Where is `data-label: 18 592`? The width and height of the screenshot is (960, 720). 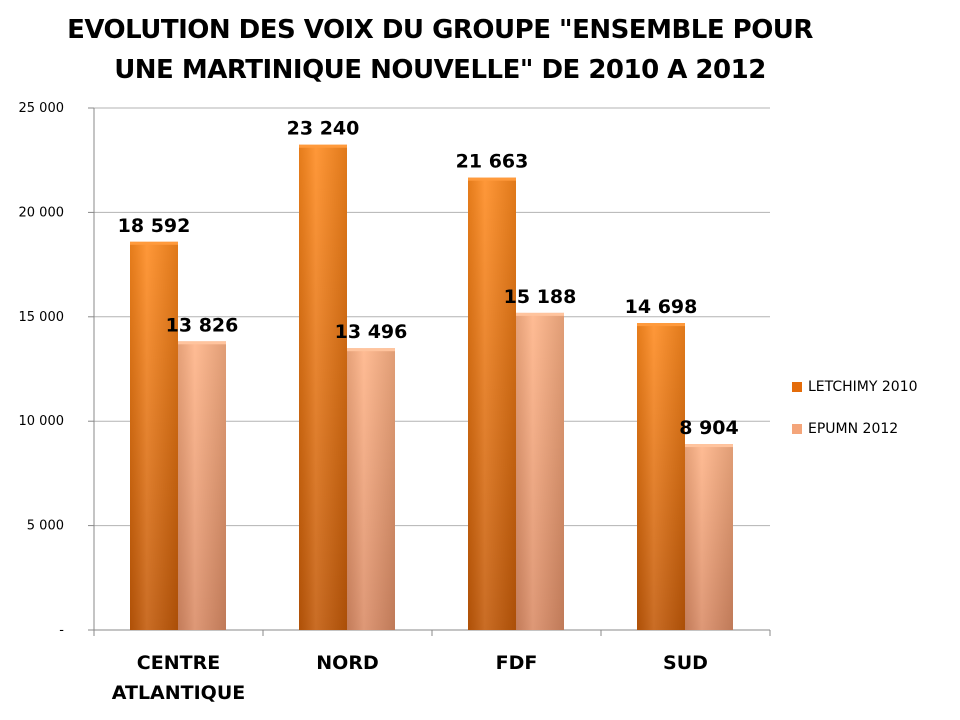
data-label: 18 592 is located at coordinates (154, 226).